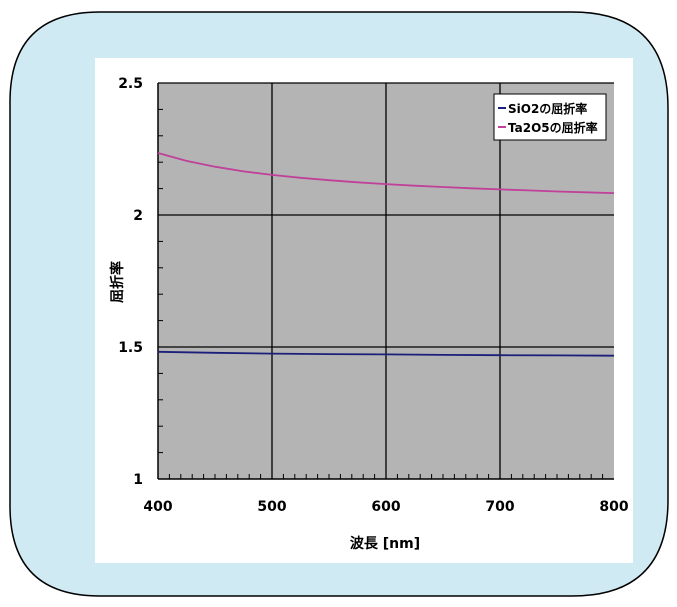  I want to click on y-tick-label: 1, so click(138, 480).